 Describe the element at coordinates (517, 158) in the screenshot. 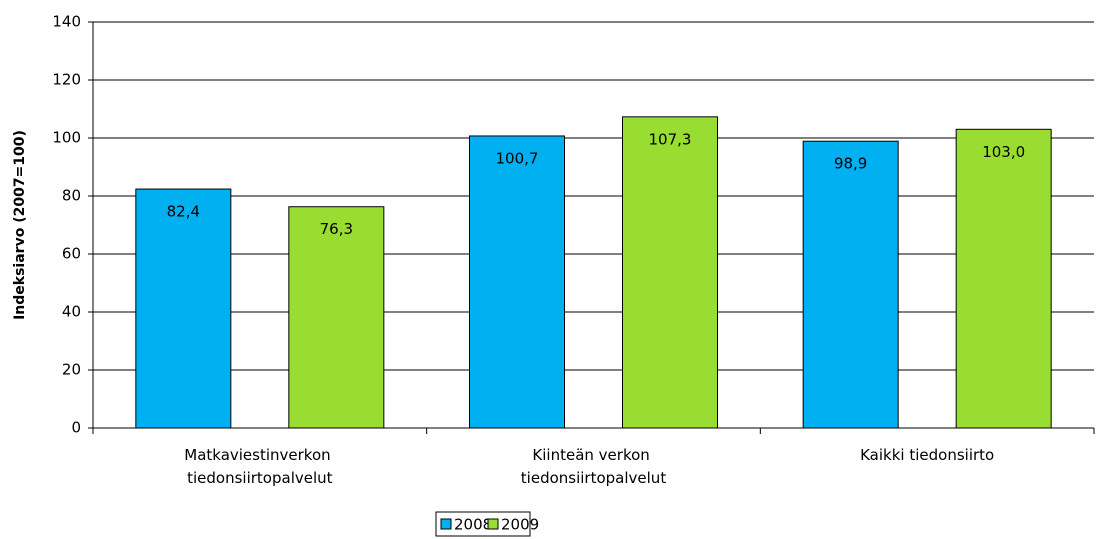

I see `value-label: 100,7` at that location.